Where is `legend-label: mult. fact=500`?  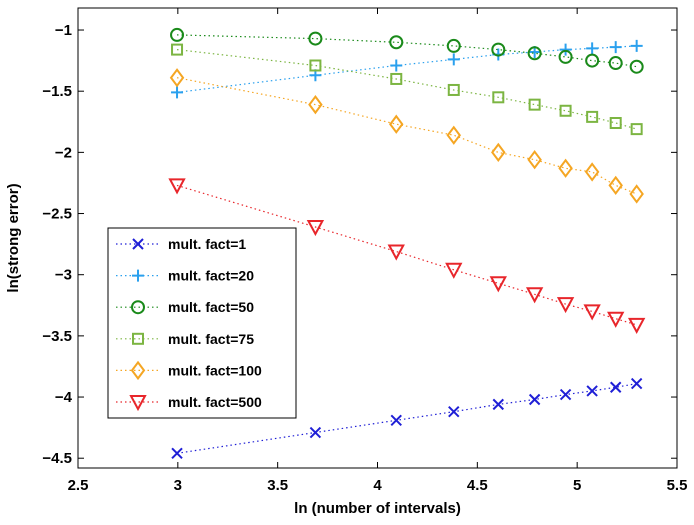
legend-label: mult. fact=500 is located at coordinates (215, 402).